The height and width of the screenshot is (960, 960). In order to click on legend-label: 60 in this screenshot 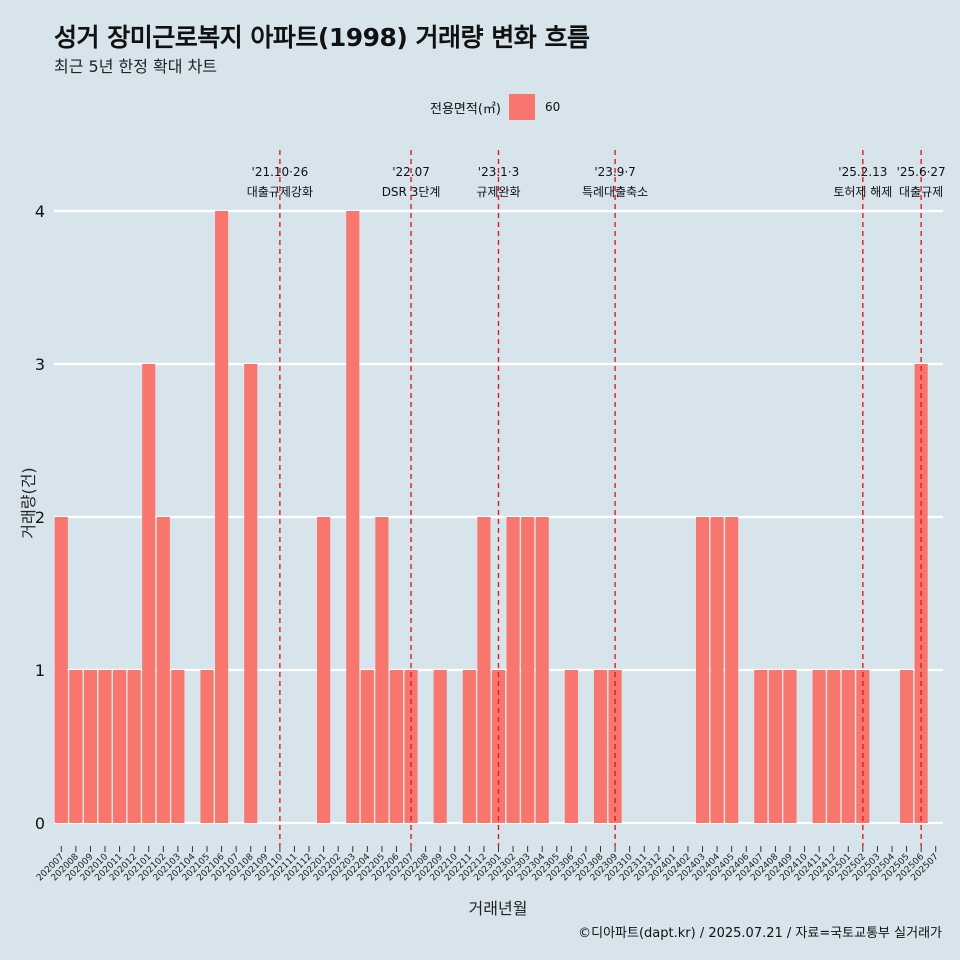, I will do `click(552, 107)`.